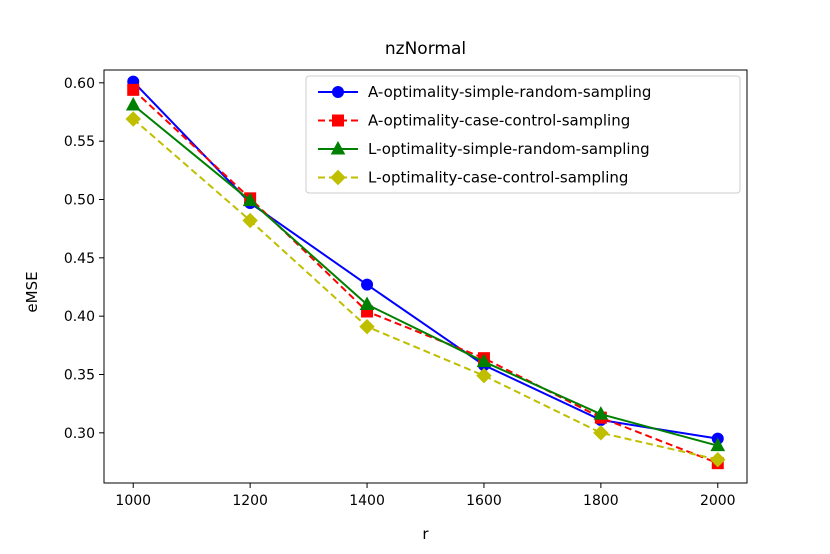 The height and width of the screenshot is (554, 830). What do you see at coordinates (509, 92) in the screenshot?
I see `legend-label: A-optimality-simple-random-sampling` at bounding box center [509, 92].